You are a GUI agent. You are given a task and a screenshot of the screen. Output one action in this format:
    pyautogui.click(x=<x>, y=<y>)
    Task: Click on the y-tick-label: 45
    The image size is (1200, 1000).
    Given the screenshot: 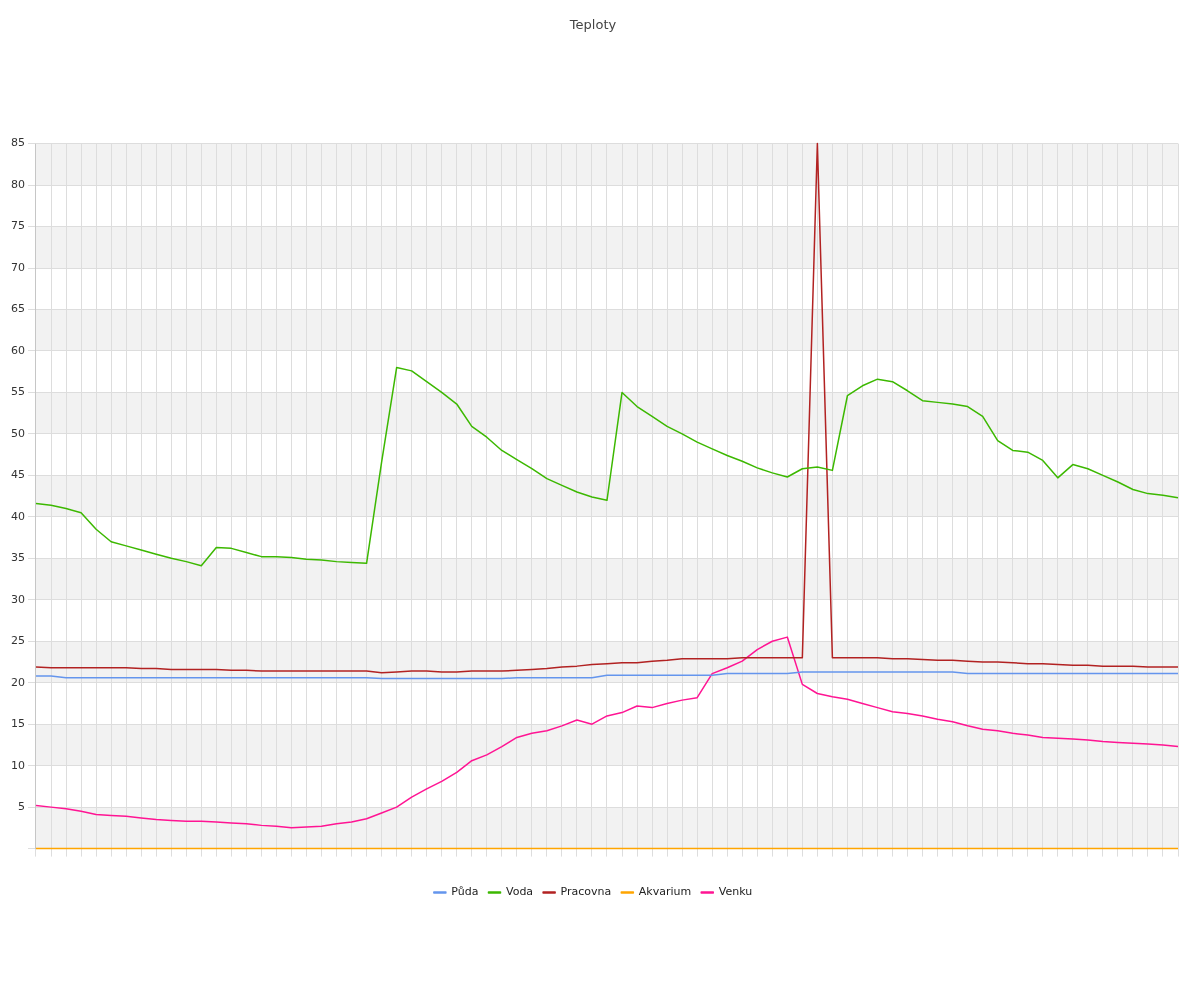 What is the action you would take?
    pyautogui.click(x=18, y=475)
    